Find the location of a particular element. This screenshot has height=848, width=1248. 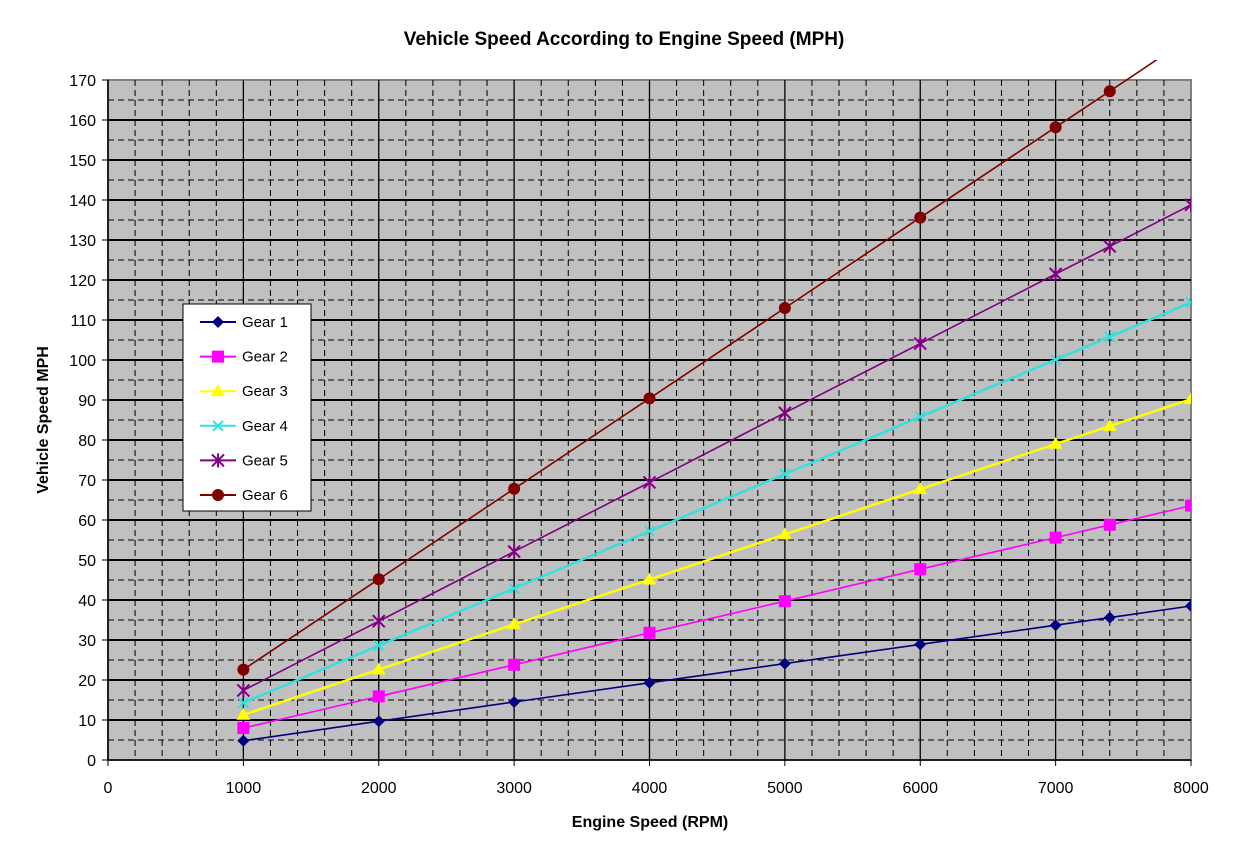

y-tick-label: 120 is located at coordinates (82, 281).